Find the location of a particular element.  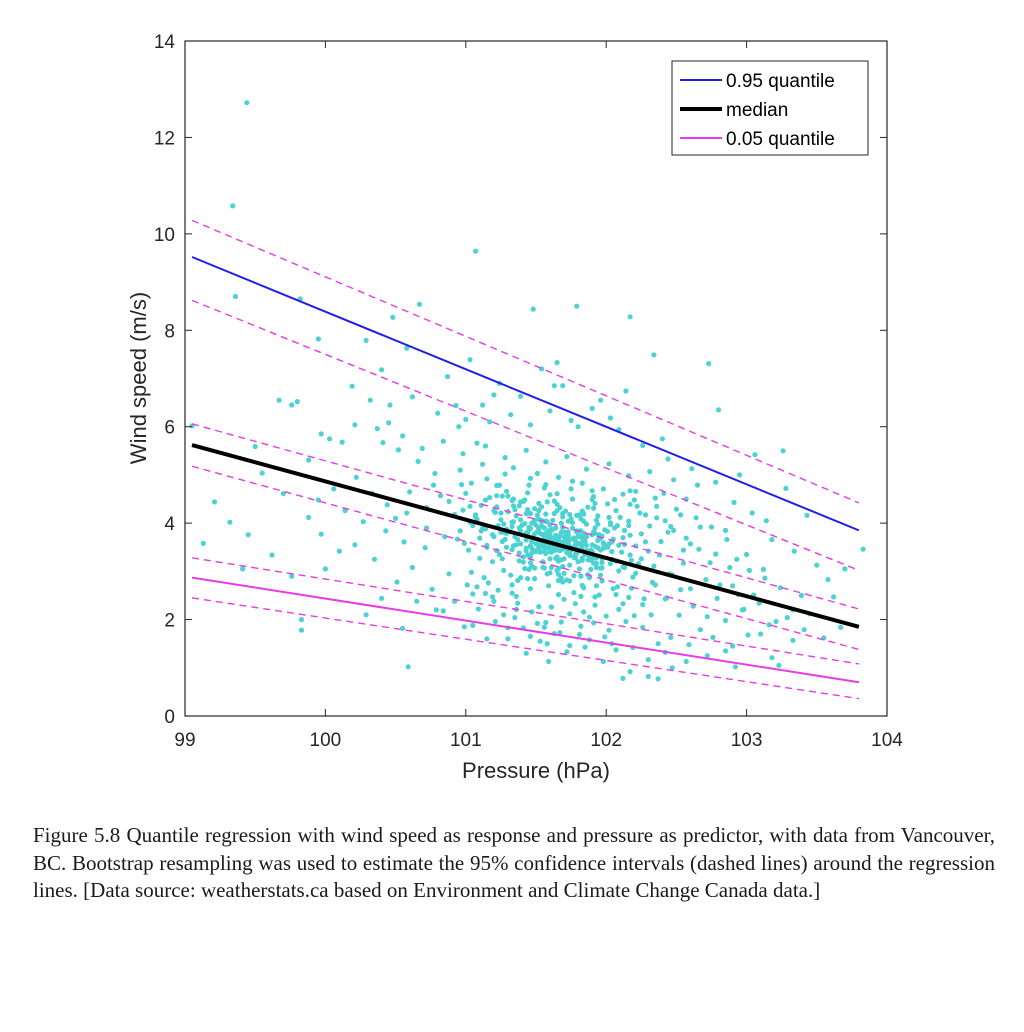

x-axis-label: Pressure (hPa) is located at coordinates (536, 770).